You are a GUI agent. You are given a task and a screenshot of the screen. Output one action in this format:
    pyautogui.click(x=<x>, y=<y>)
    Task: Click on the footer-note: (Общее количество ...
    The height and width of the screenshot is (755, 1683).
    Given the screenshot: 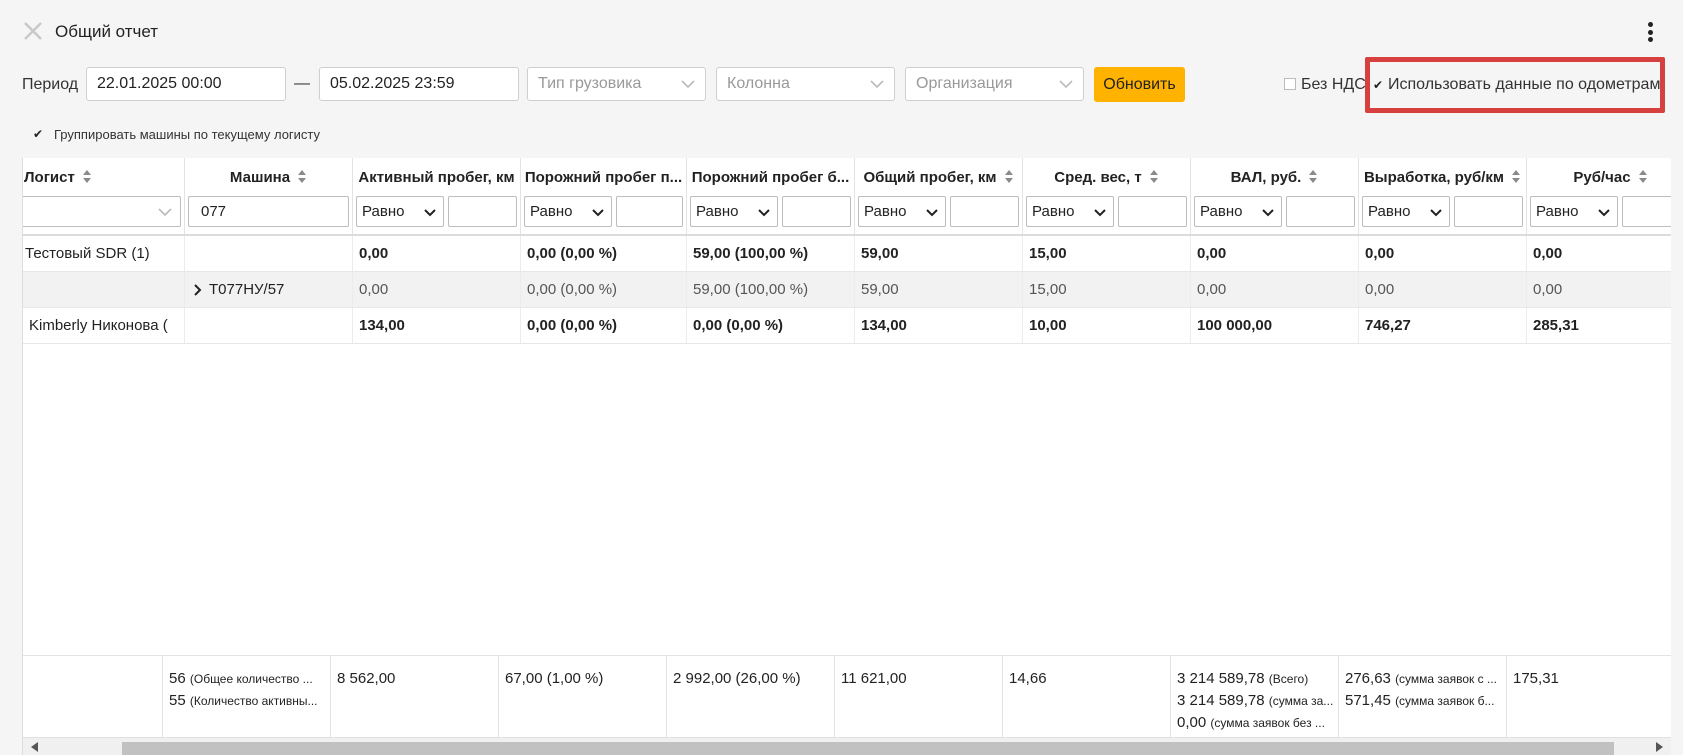 What is the action you would take?
    pyautogui.click(x=251, y=679)
    